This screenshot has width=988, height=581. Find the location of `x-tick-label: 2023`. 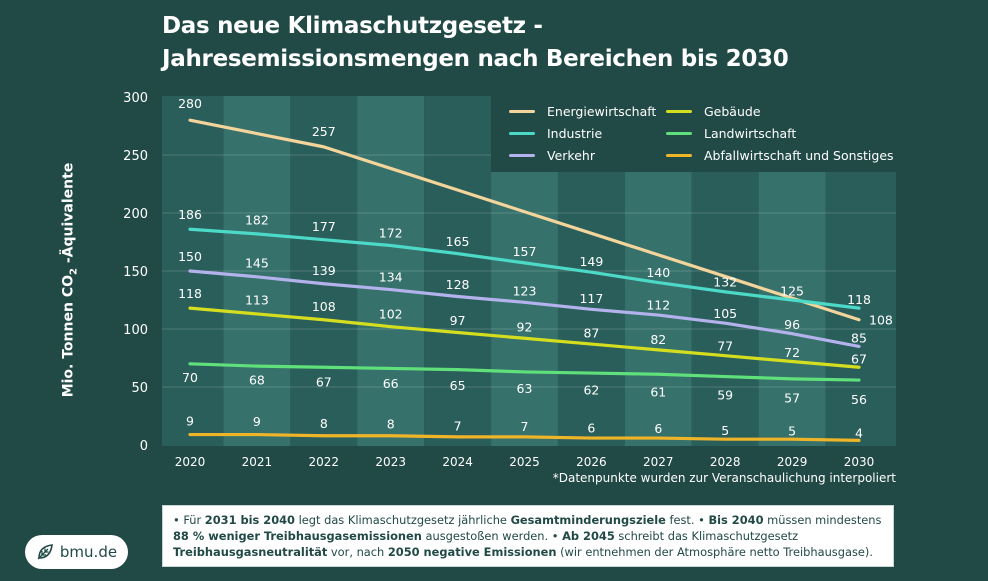

x-tick-label: 2023 is located at coordinates (390, 462).